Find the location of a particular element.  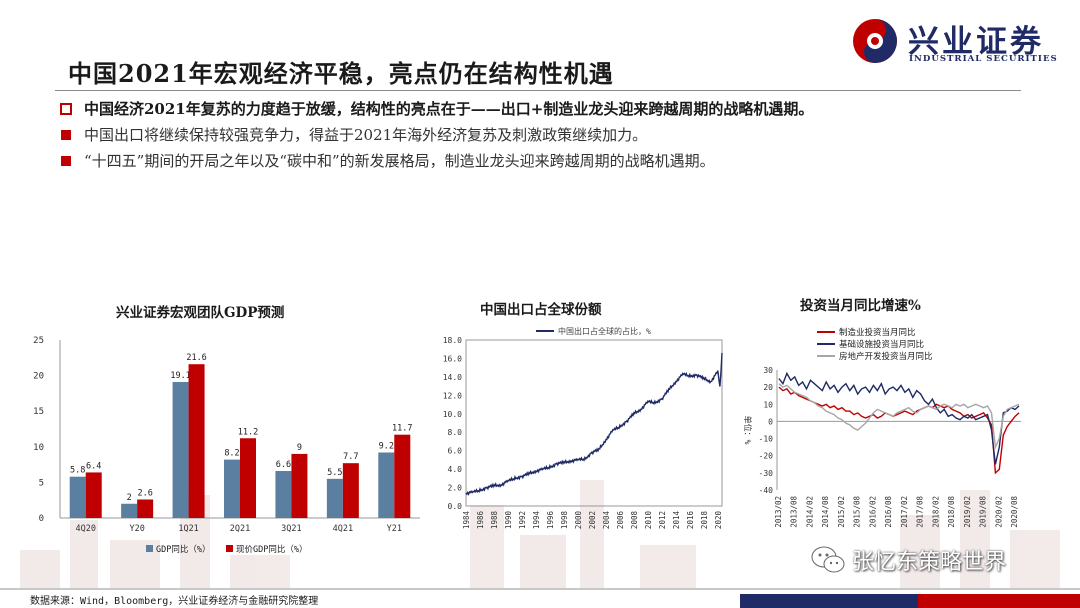

x-tick-label: 2002 is located at coordinates (592, 520).